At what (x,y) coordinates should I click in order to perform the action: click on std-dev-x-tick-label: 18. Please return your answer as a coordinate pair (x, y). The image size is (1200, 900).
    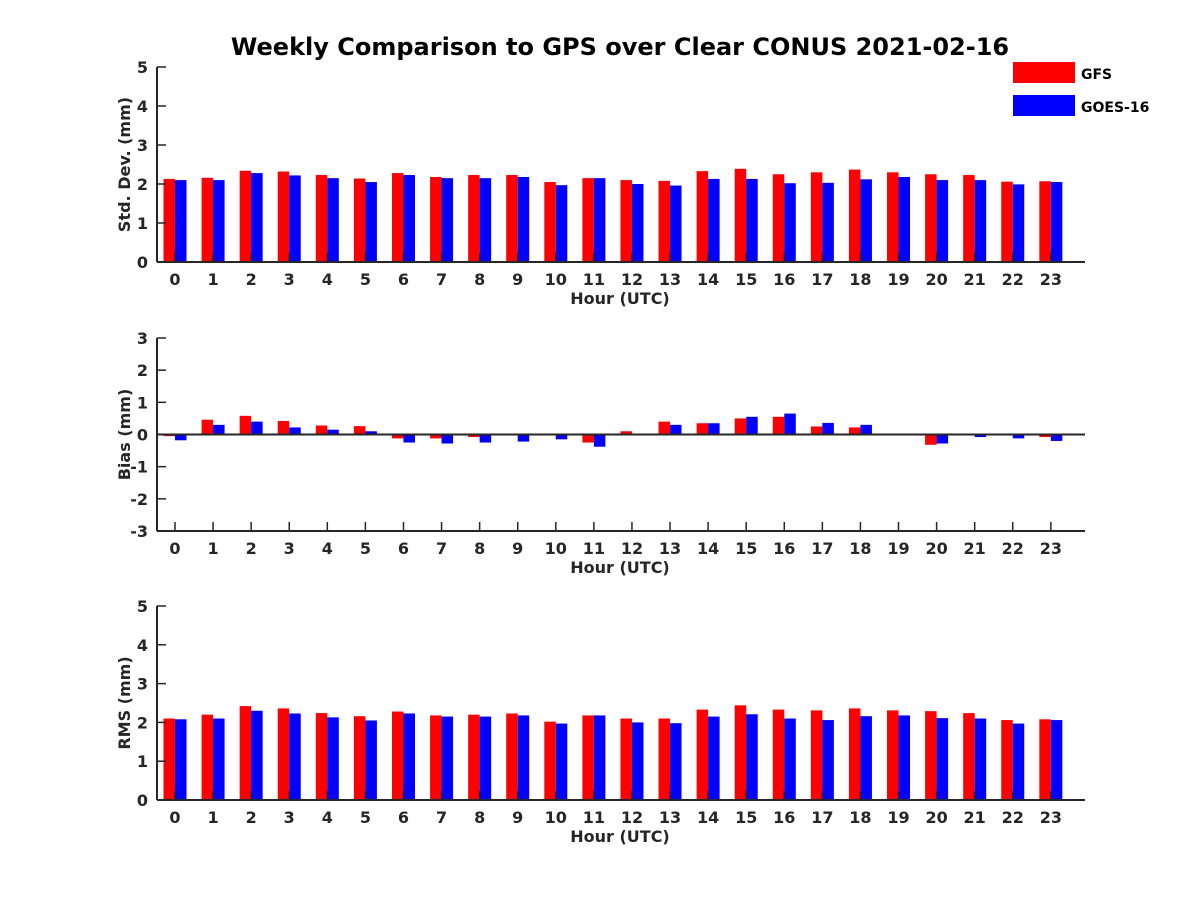
    Looking at the image, I should click on (860, 279).